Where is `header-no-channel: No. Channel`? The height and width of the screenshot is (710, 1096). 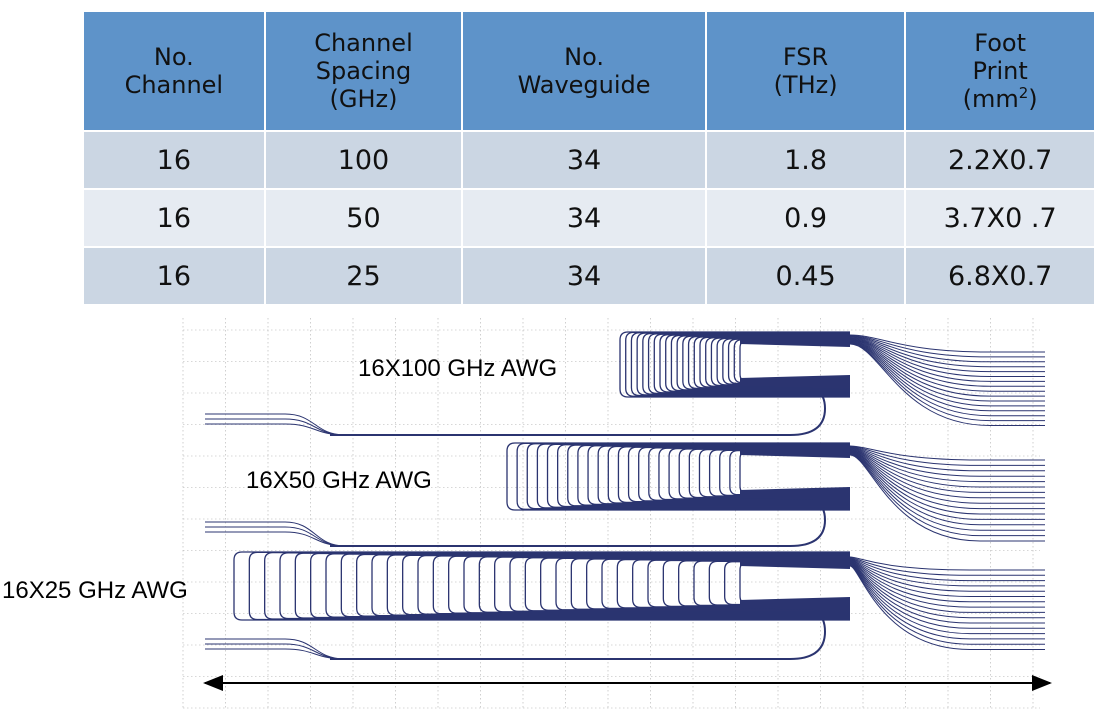
header-no-channel: No. Channel is located at coordinates (174, 71).